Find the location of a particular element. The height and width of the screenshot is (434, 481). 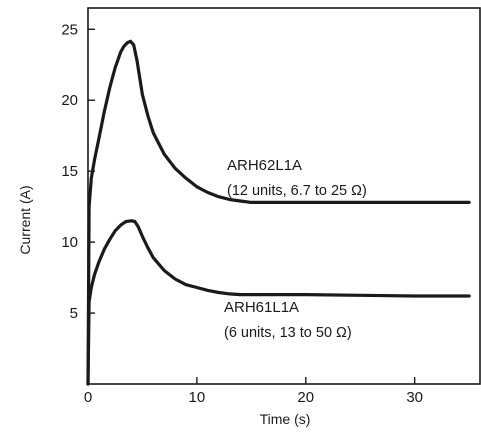

y-tick-label: 5 is located at coordinates (74, 313).